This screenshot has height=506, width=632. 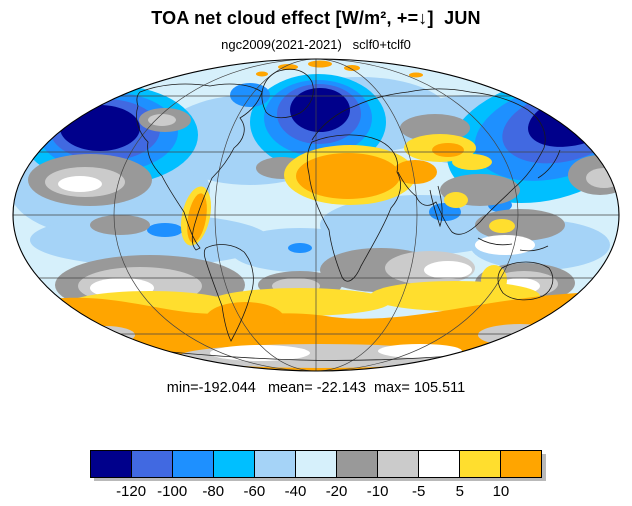 What do you see at coordinates (419, 491) in the screenshot?
I see `colorbar-tick-label: -5` at bounding box center [419, 491].